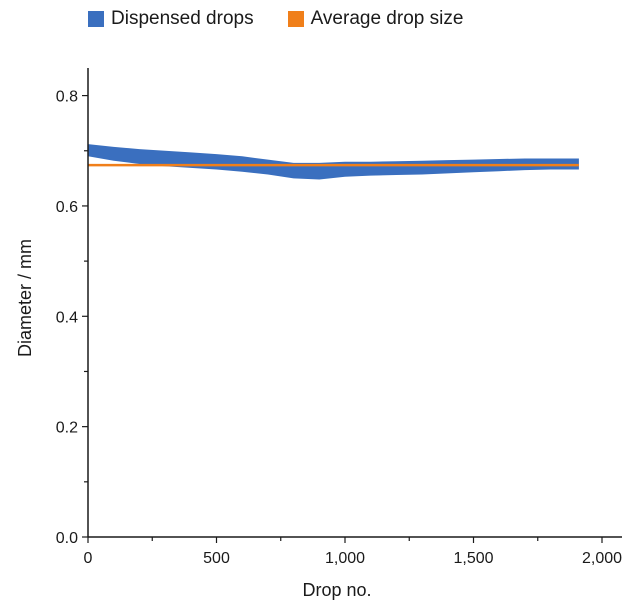  Describe the element at coordinates (387, 18) in the screenshot. I see `legend-label-average-drop-size: Average drop size` at that location.